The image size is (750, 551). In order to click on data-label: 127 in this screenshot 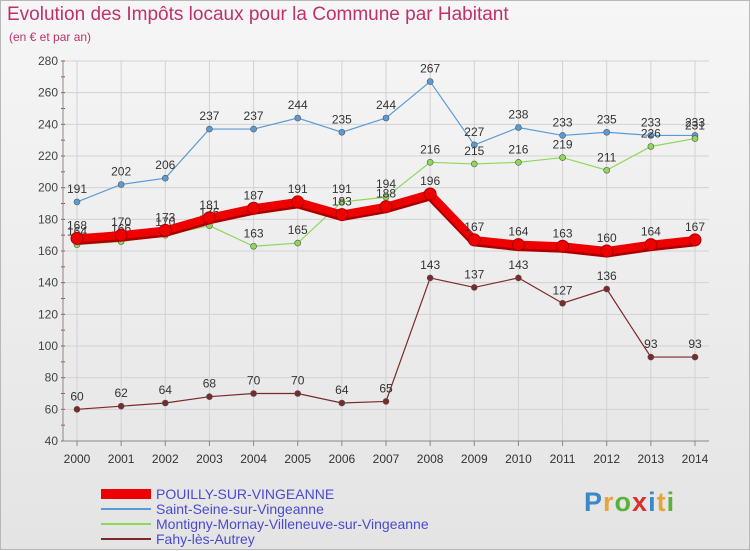, I will do `click(563, 290)`.